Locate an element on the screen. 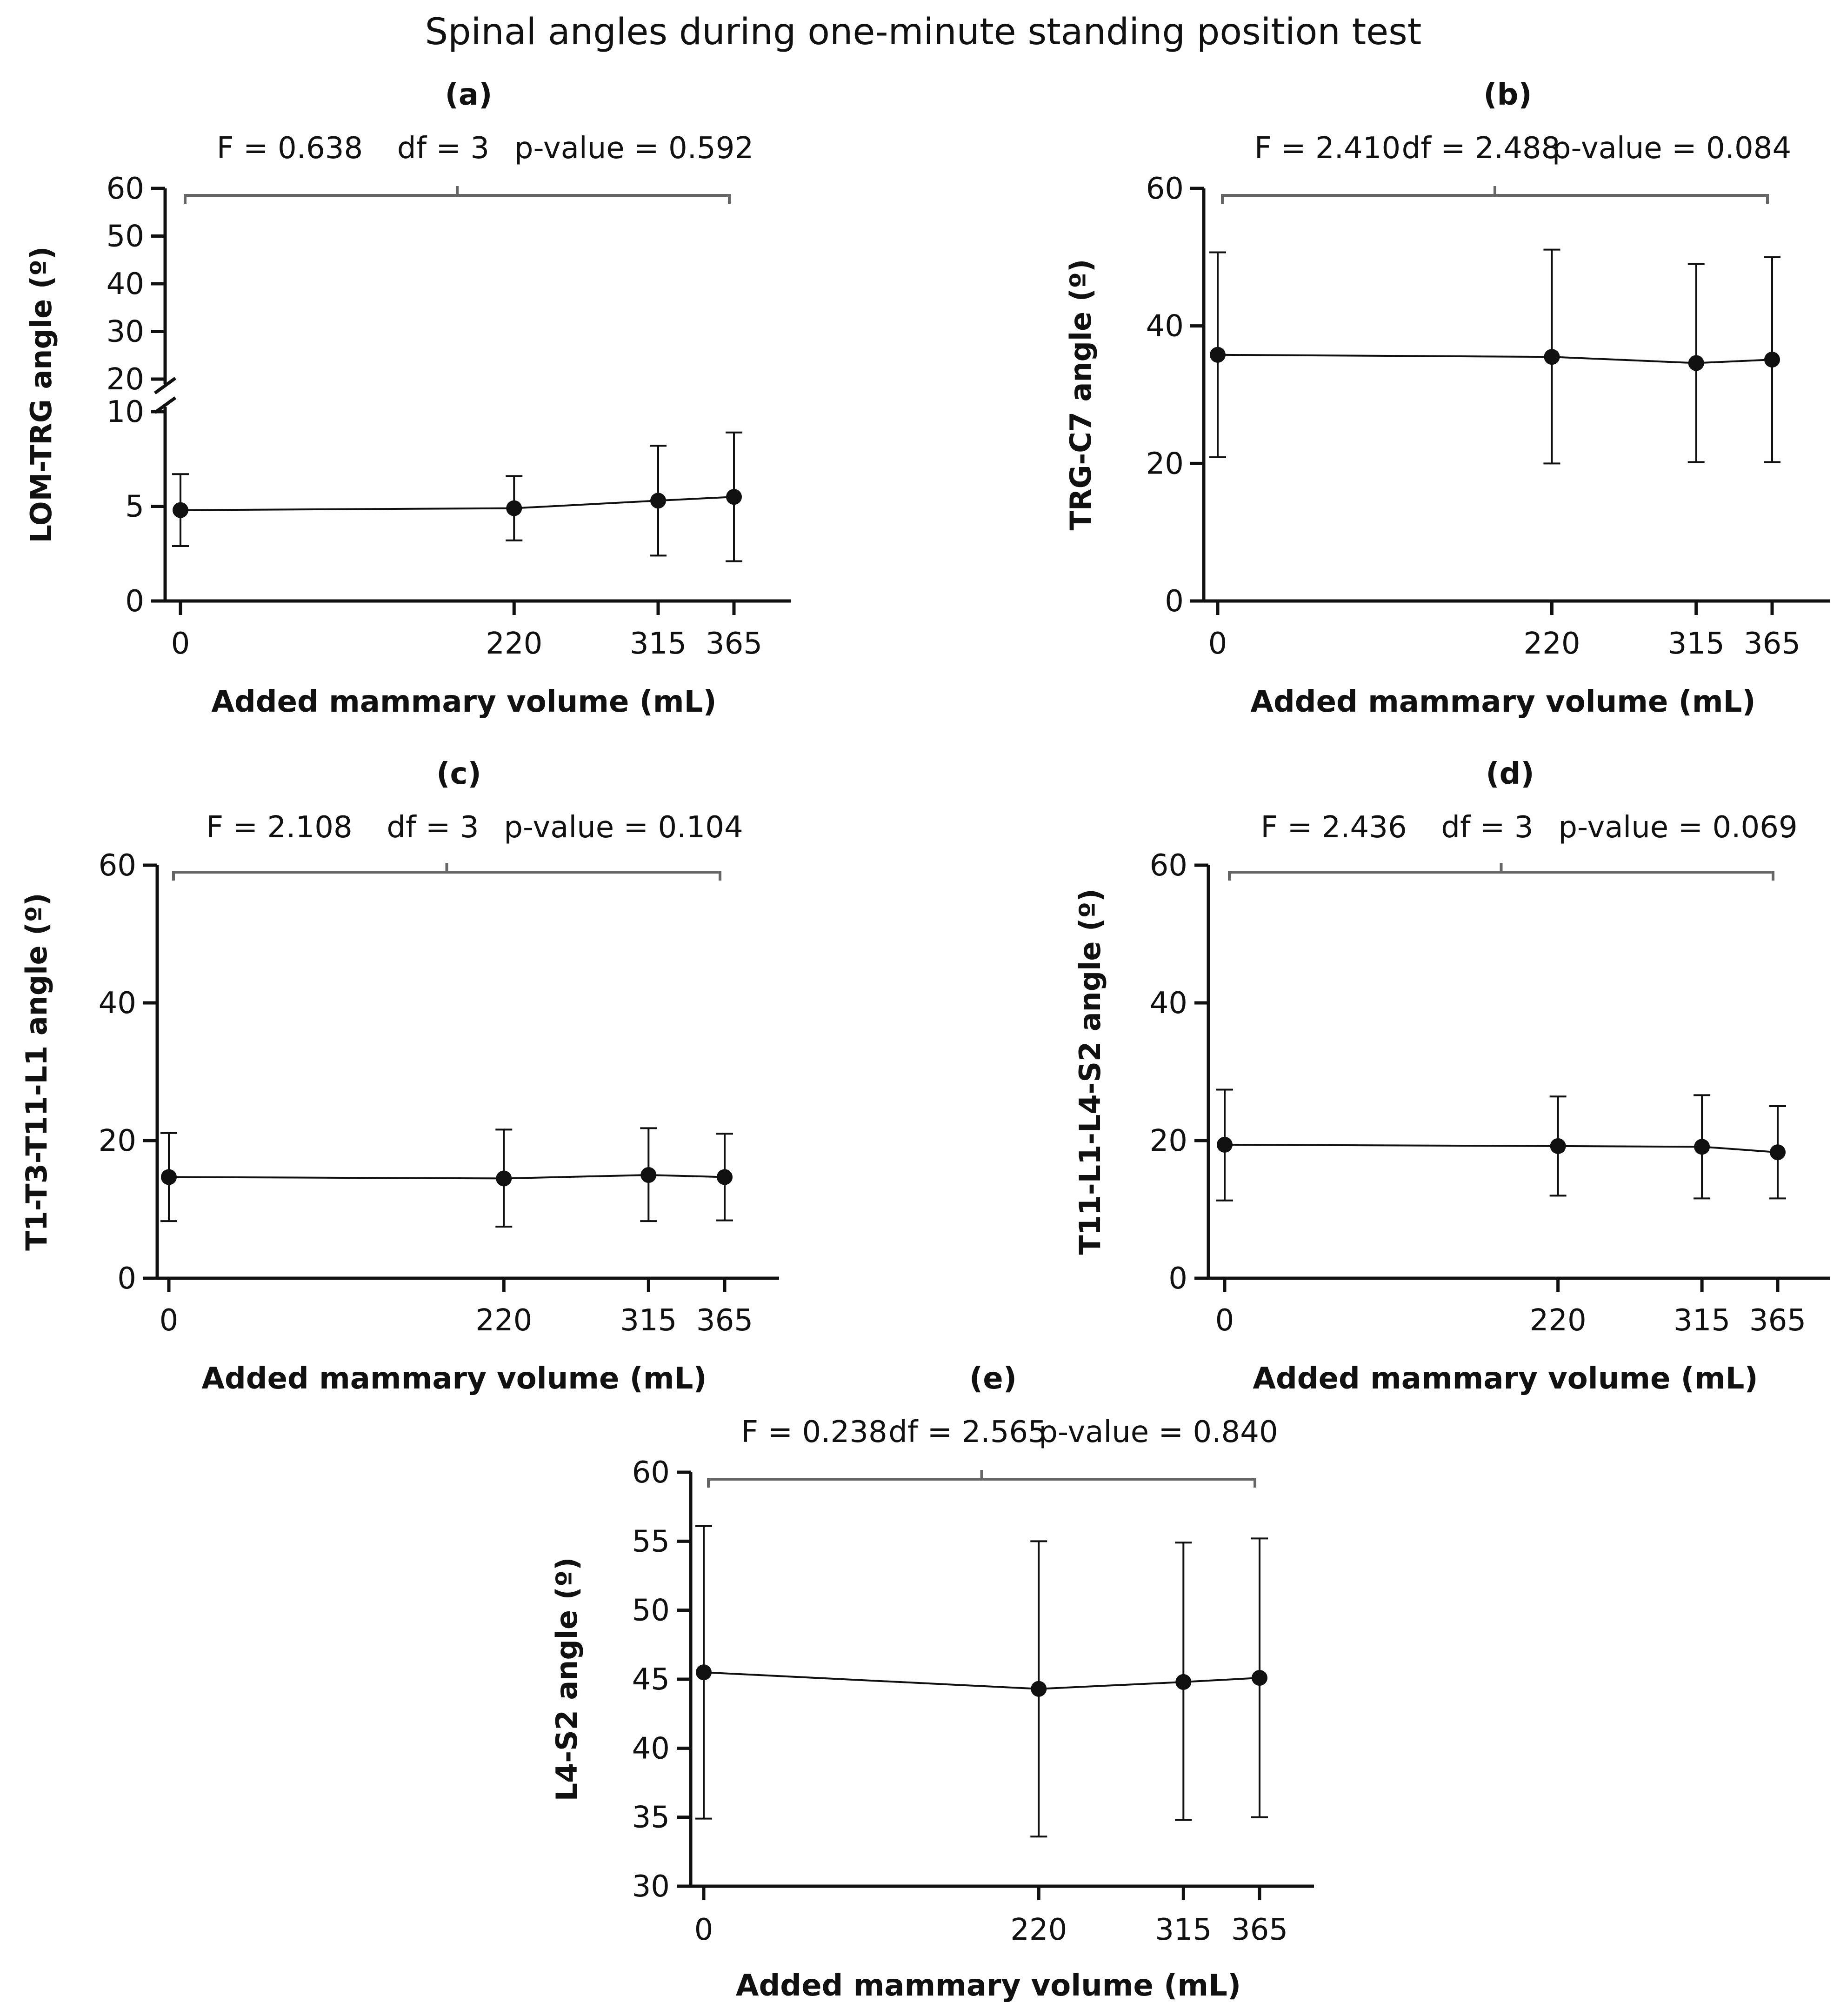 The width and height of the screenshot is (1847, 2016). stat-f-value: F = 2.410 is located at coordinates (1327, 148).